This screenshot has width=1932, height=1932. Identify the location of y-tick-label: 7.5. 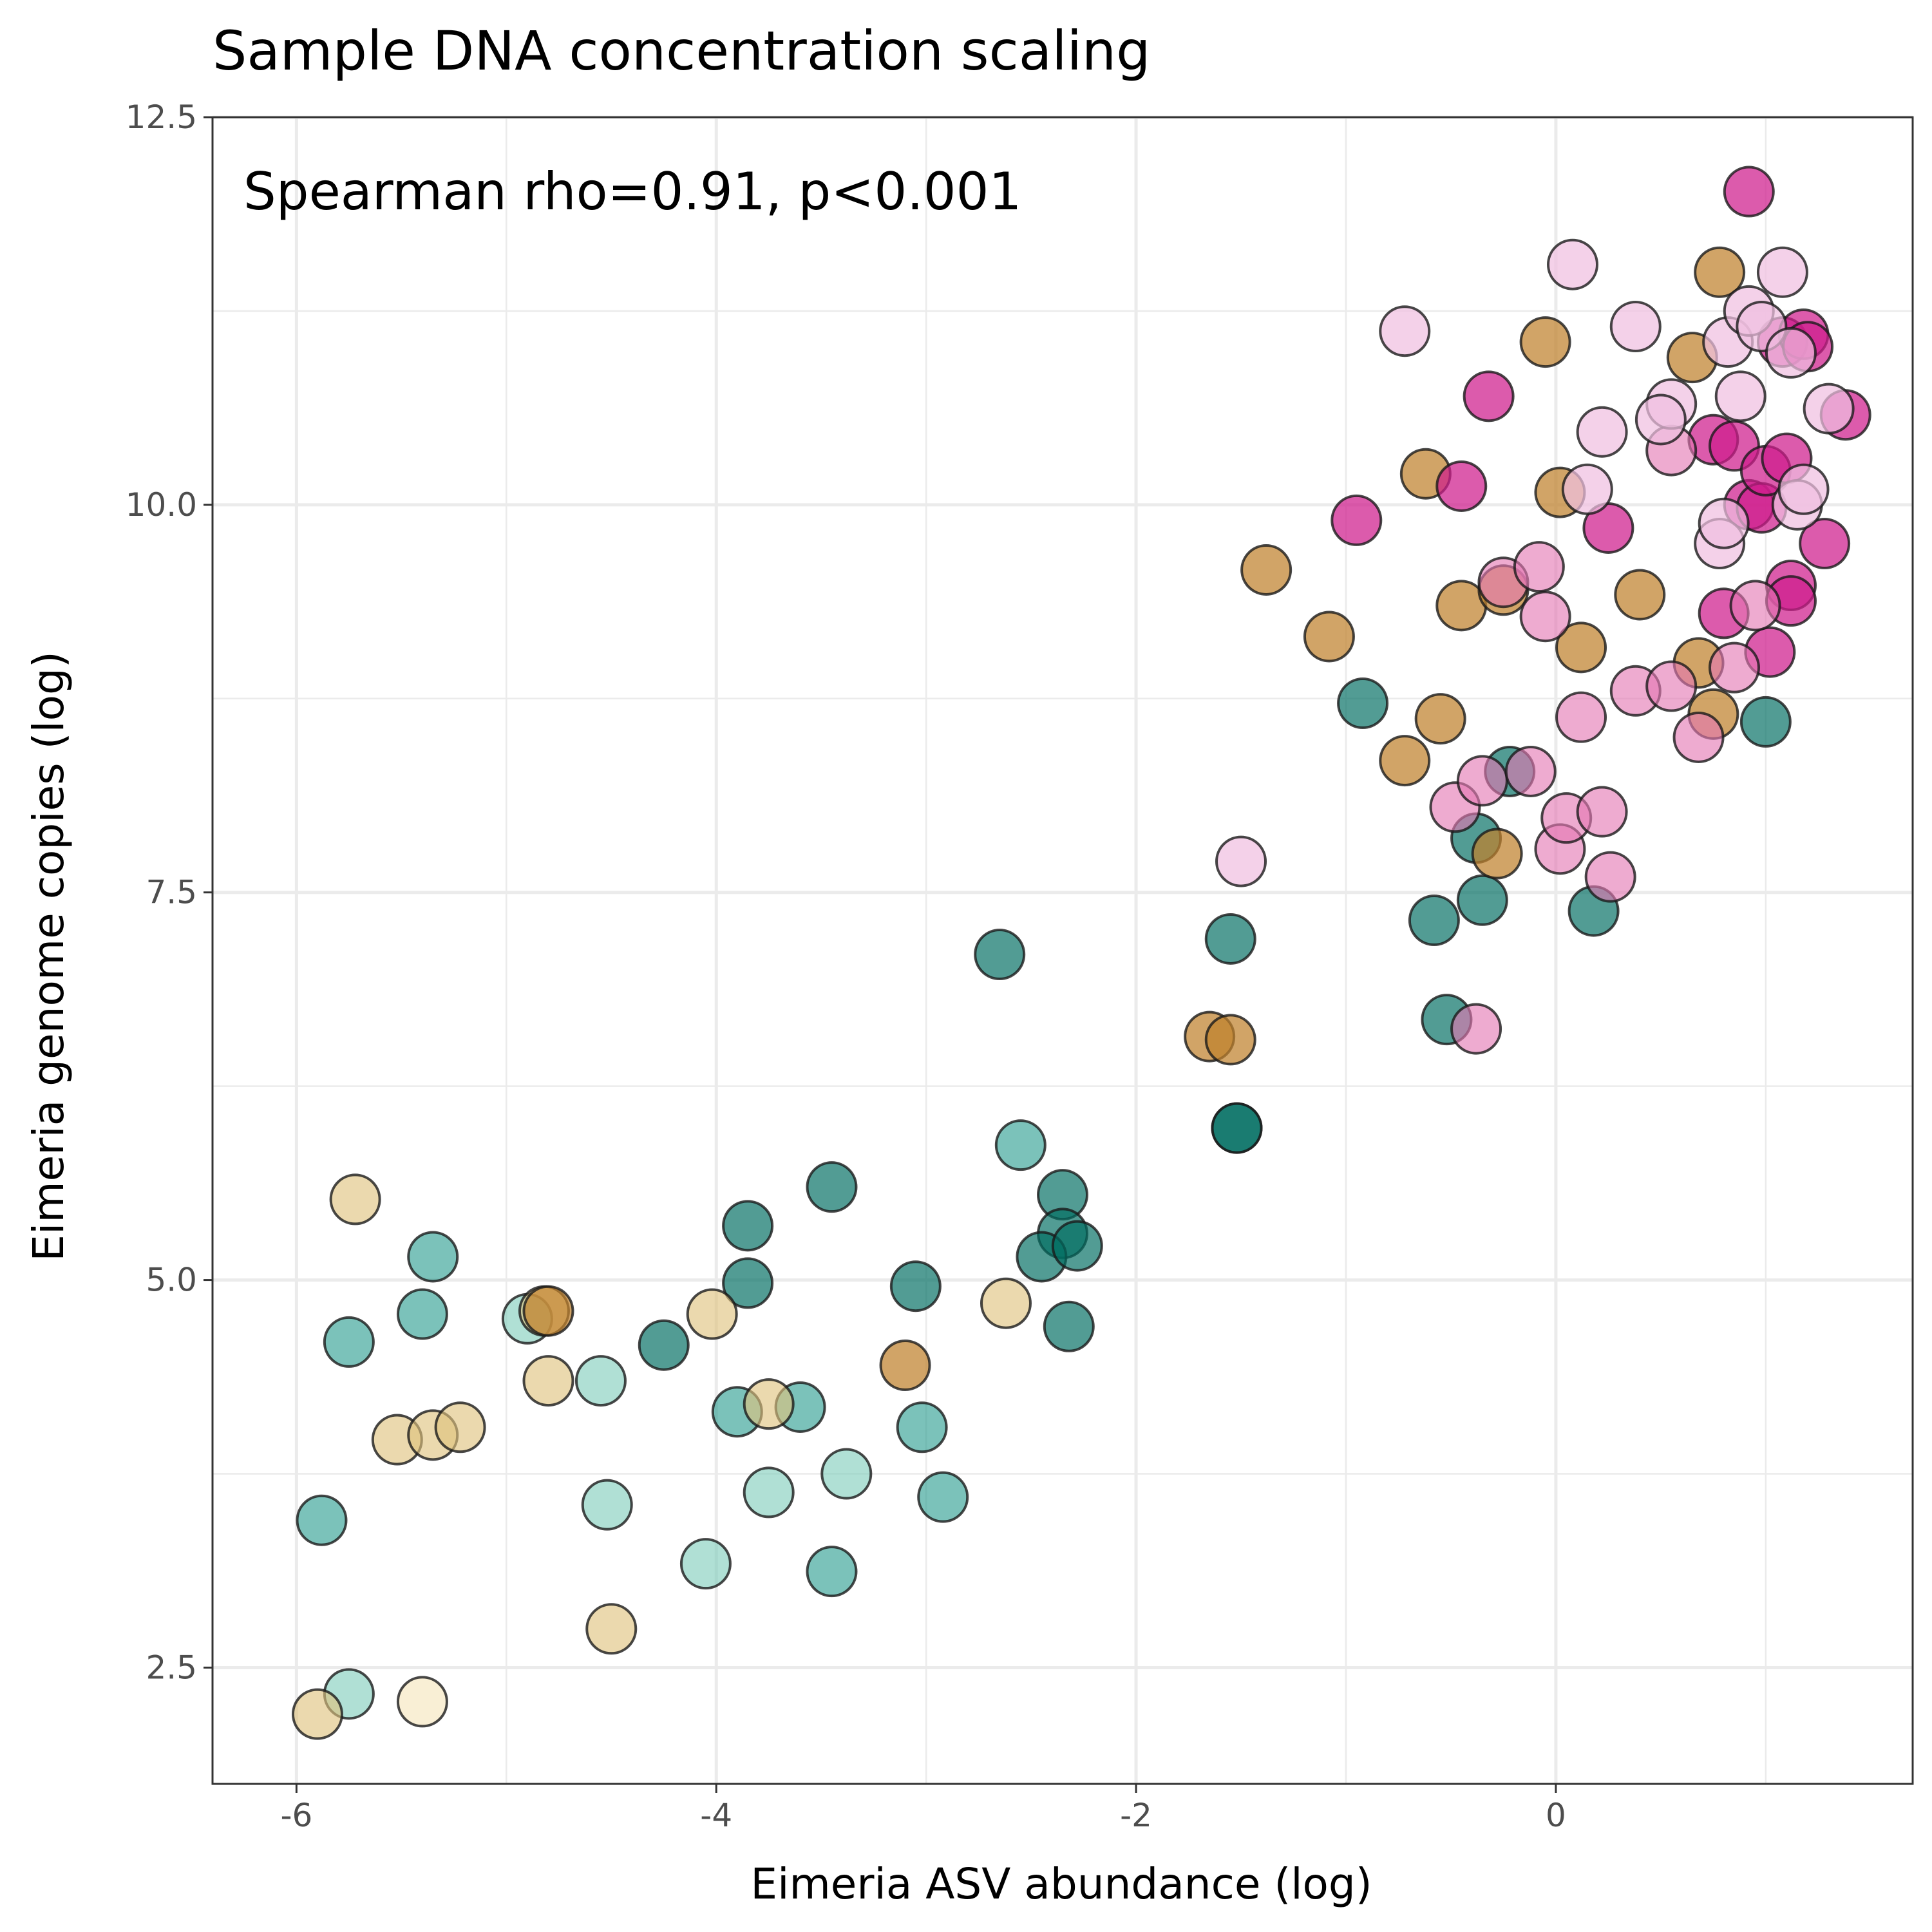
(171, 892).